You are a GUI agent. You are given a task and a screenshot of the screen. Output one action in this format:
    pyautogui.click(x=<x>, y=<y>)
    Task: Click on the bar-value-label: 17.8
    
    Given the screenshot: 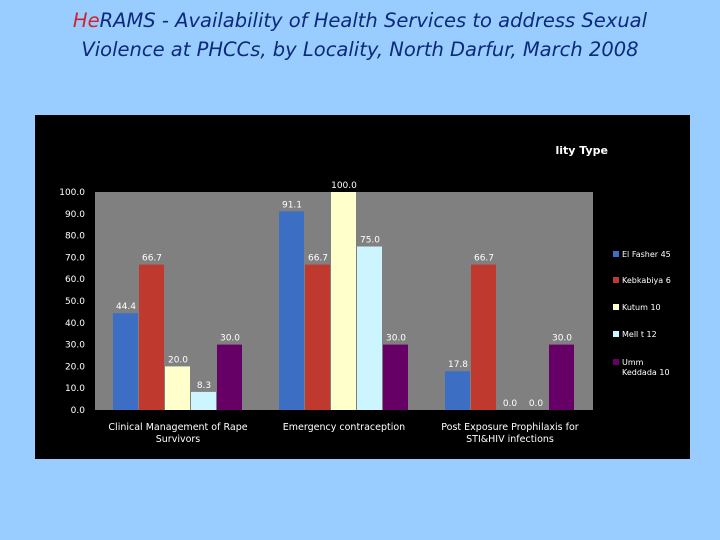 What is the action you would take?
    pyautogui.click(x=458, y=365)
    